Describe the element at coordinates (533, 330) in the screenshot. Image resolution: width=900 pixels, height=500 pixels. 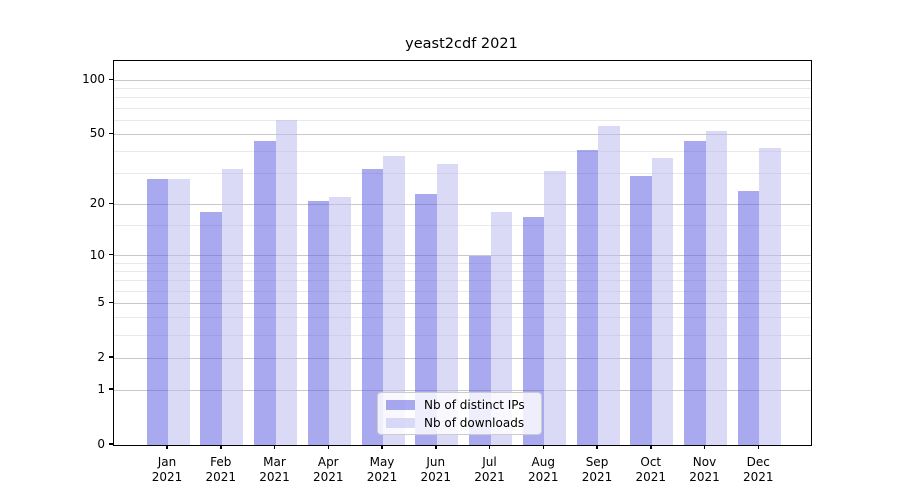
I see `bar-distinct-ips-aug` at that location.